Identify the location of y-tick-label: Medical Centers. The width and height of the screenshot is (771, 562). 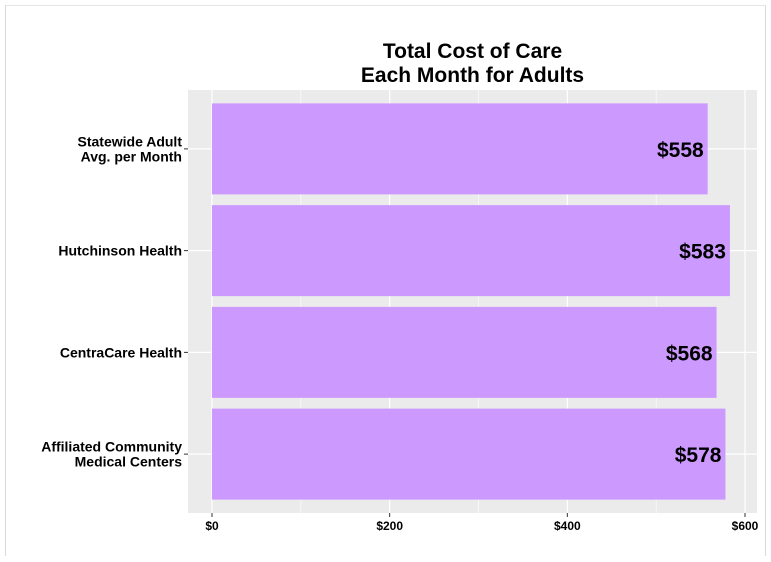
(129, 462).